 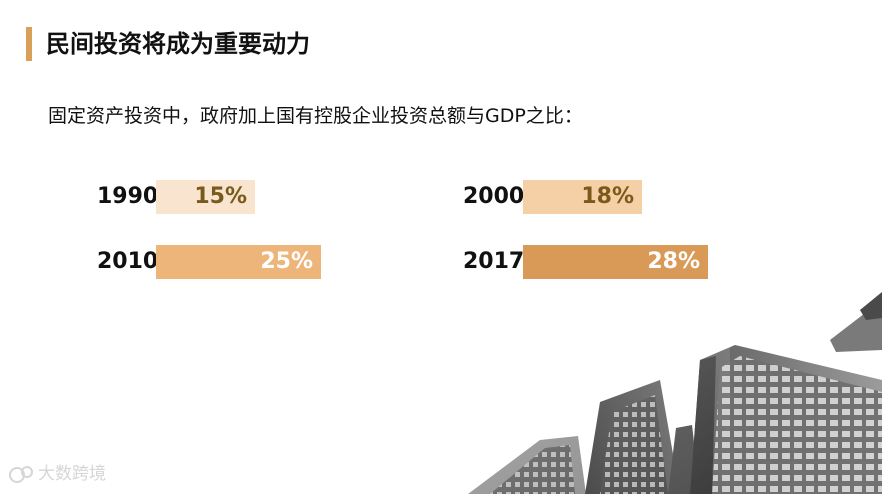 What do you see at coordinates (128, 196) in the screenshot?
I see `category-label: 1990` at bounding box center [128, 196].